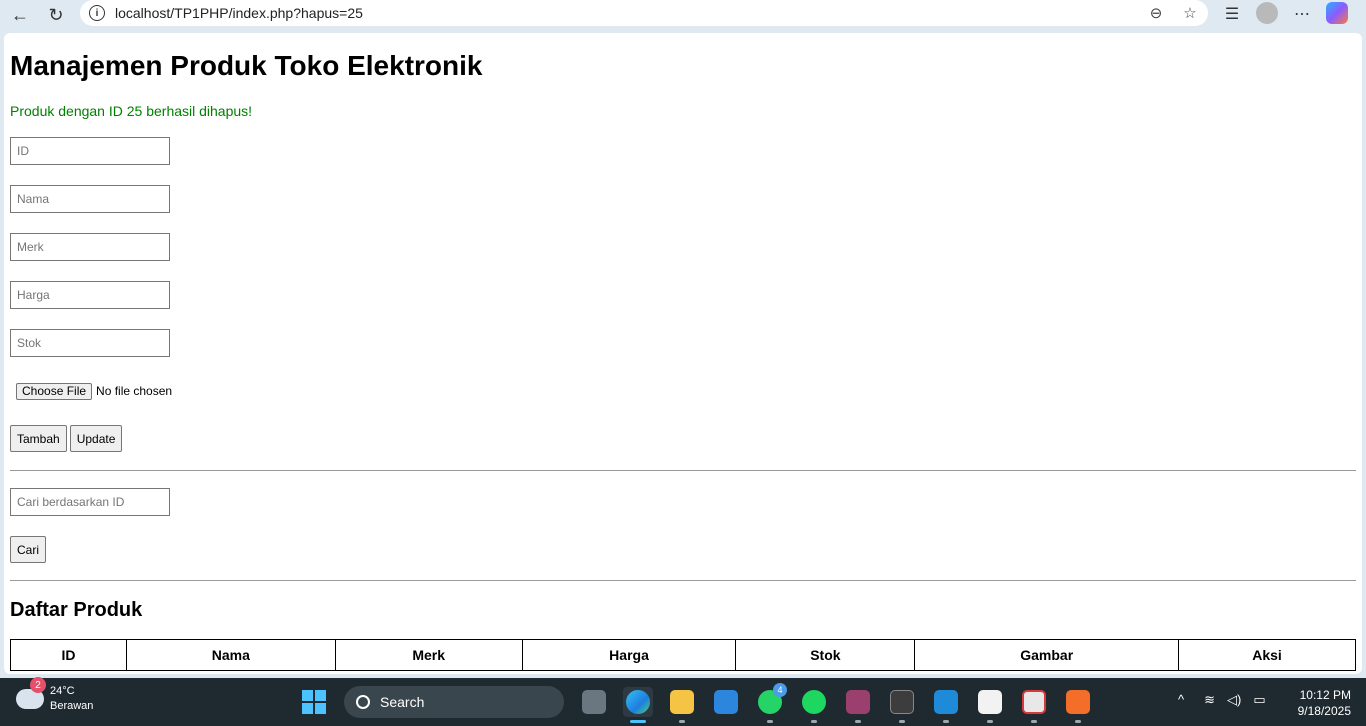  What do you see at coordinates (363, 702) in the screenshot?
I see `search-icon` at bounding box center [363, 702].